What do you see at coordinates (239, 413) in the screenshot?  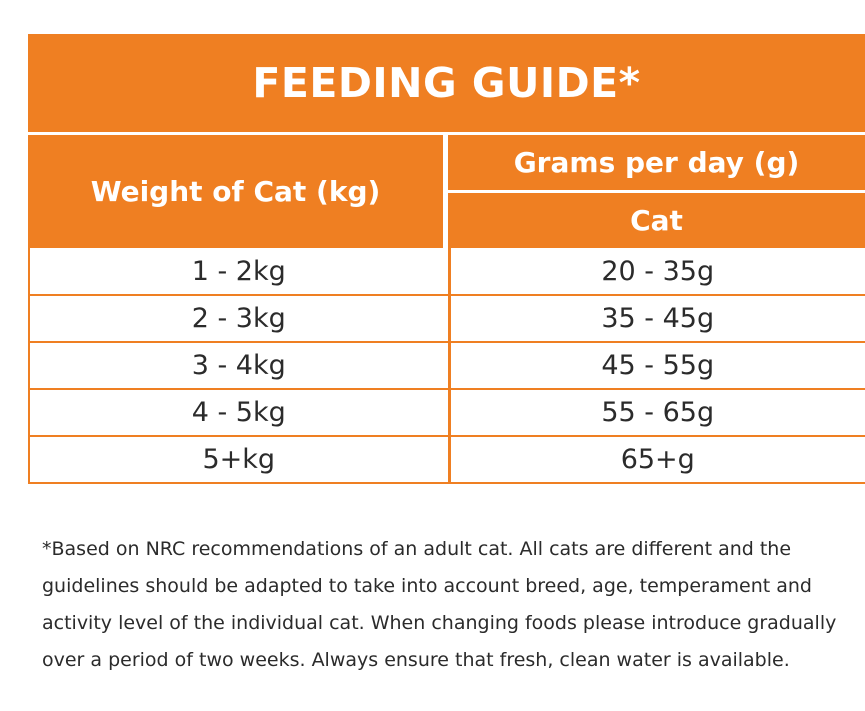 I see `weight-cell: 4 - 5kg` at bounding box center [239, 413].